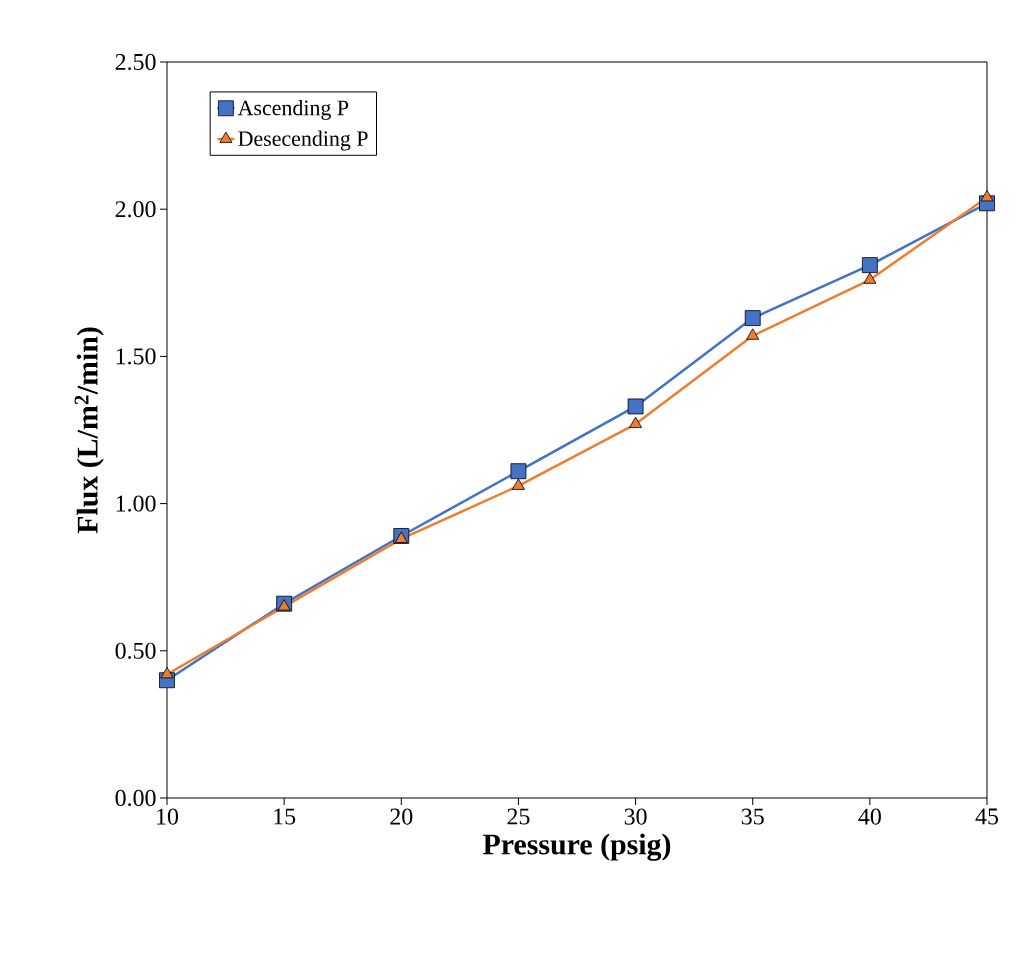  Describe the element at coordinates (577, 847) in the screenshot. I see `x-axis-title: Pressure (psig)` at that location.